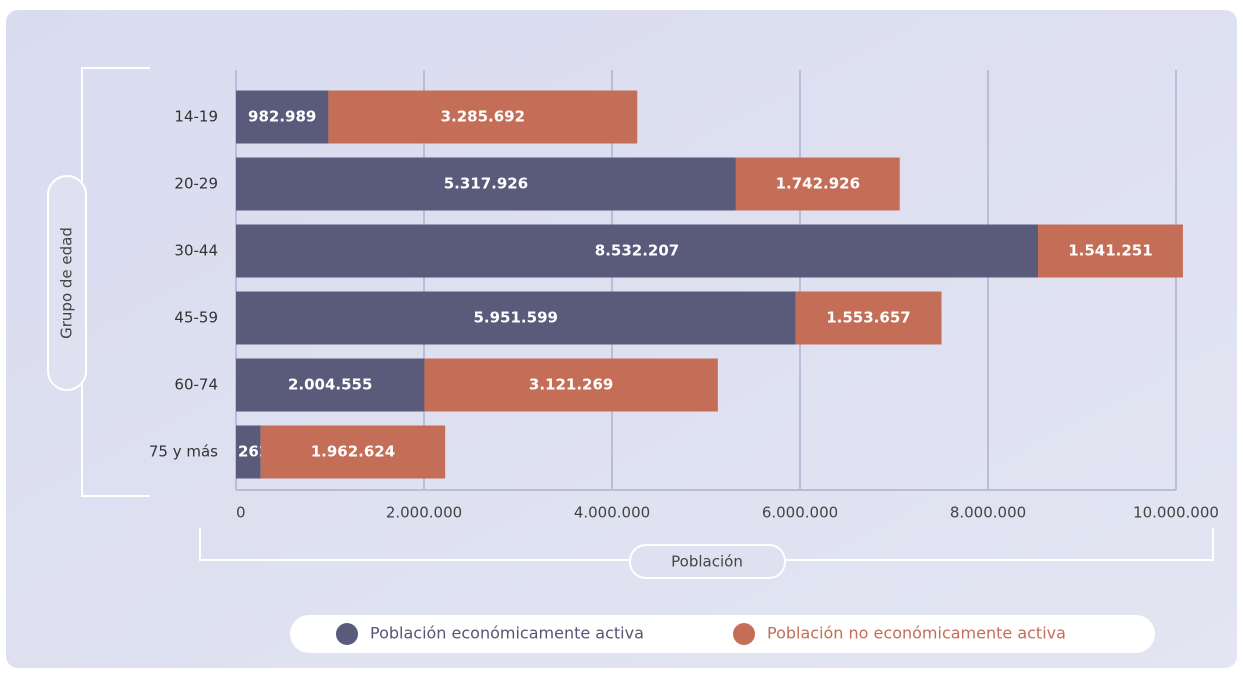  I want to click on data-label: 1.962.624, so click(353, 452).